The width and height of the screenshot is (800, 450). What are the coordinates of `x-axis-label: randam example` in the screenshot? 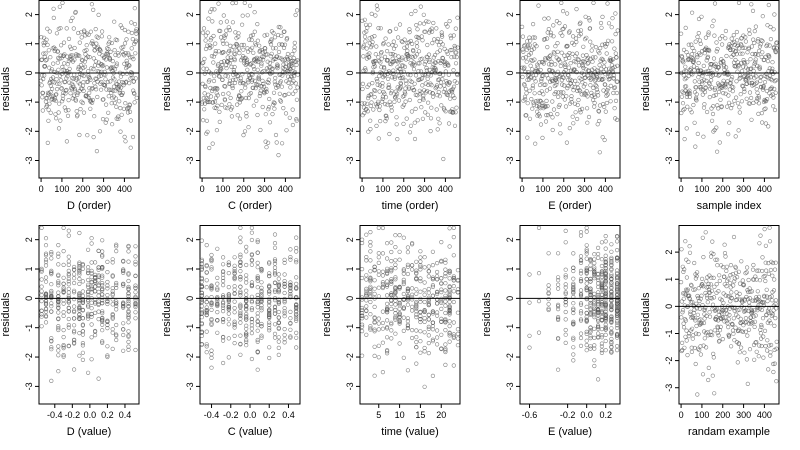 It's located at (729, 432).